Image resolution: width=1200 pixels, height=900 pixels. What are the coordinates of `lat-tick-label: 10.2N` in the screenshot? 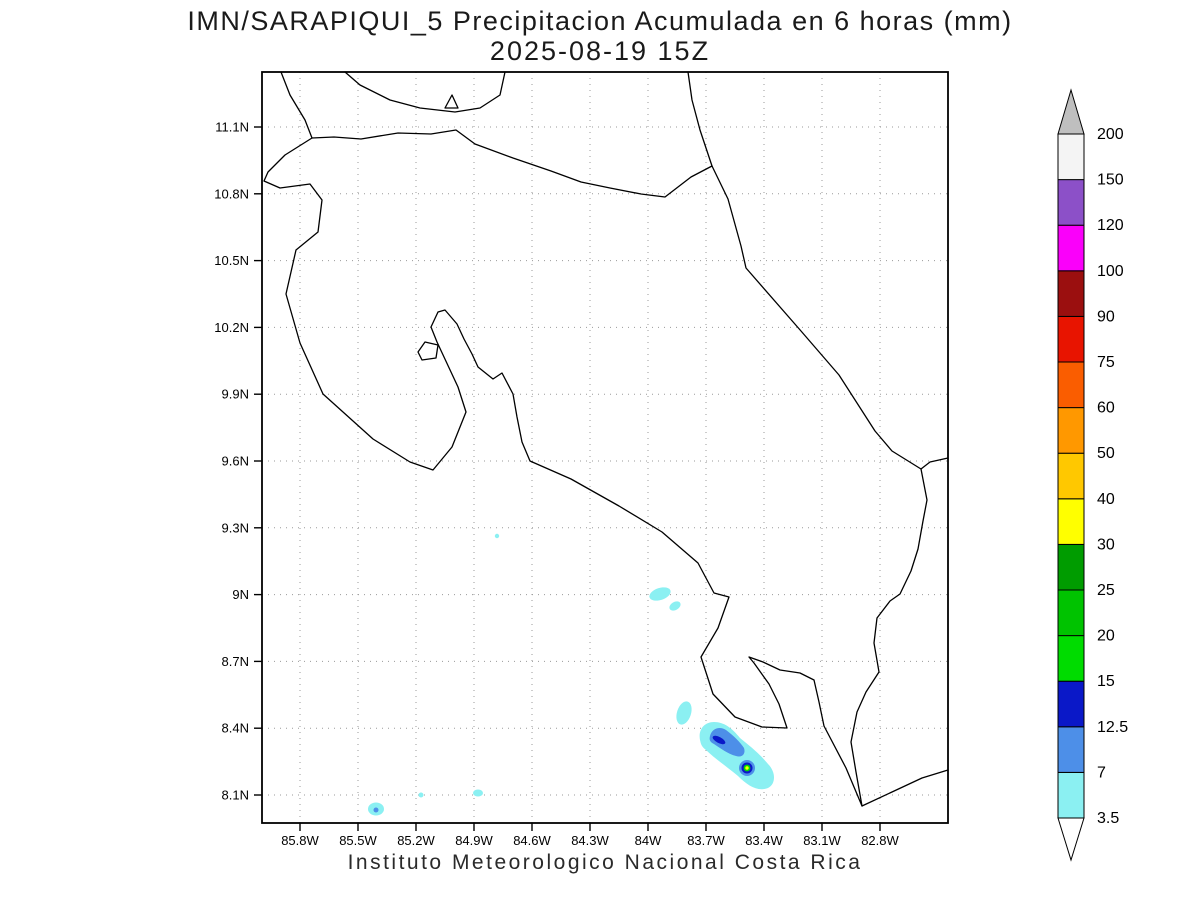 It's located at (231, 327).